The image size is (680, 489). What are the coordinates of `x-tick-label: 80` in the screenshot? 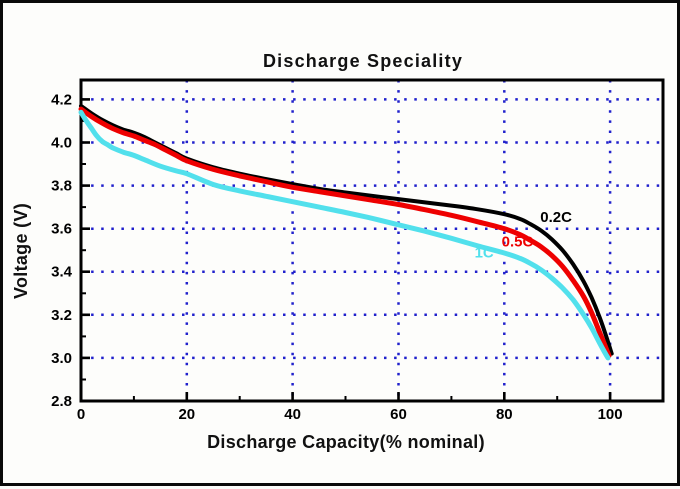 It's located at (504, 414).